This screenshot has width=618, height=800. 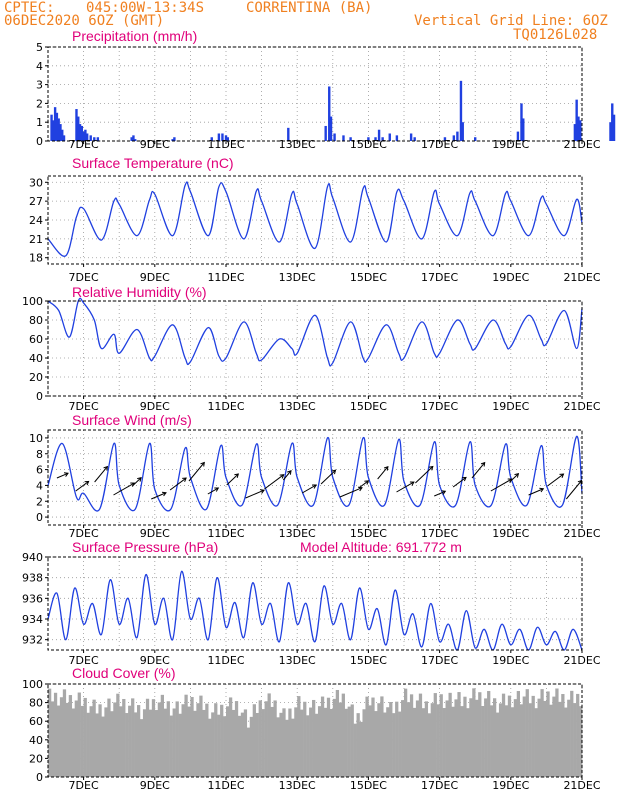 What do you see at coordinates (225, 406) in the screenshot?
I see `x-tick-label: 11DEC` at bounding box center [225, 406].